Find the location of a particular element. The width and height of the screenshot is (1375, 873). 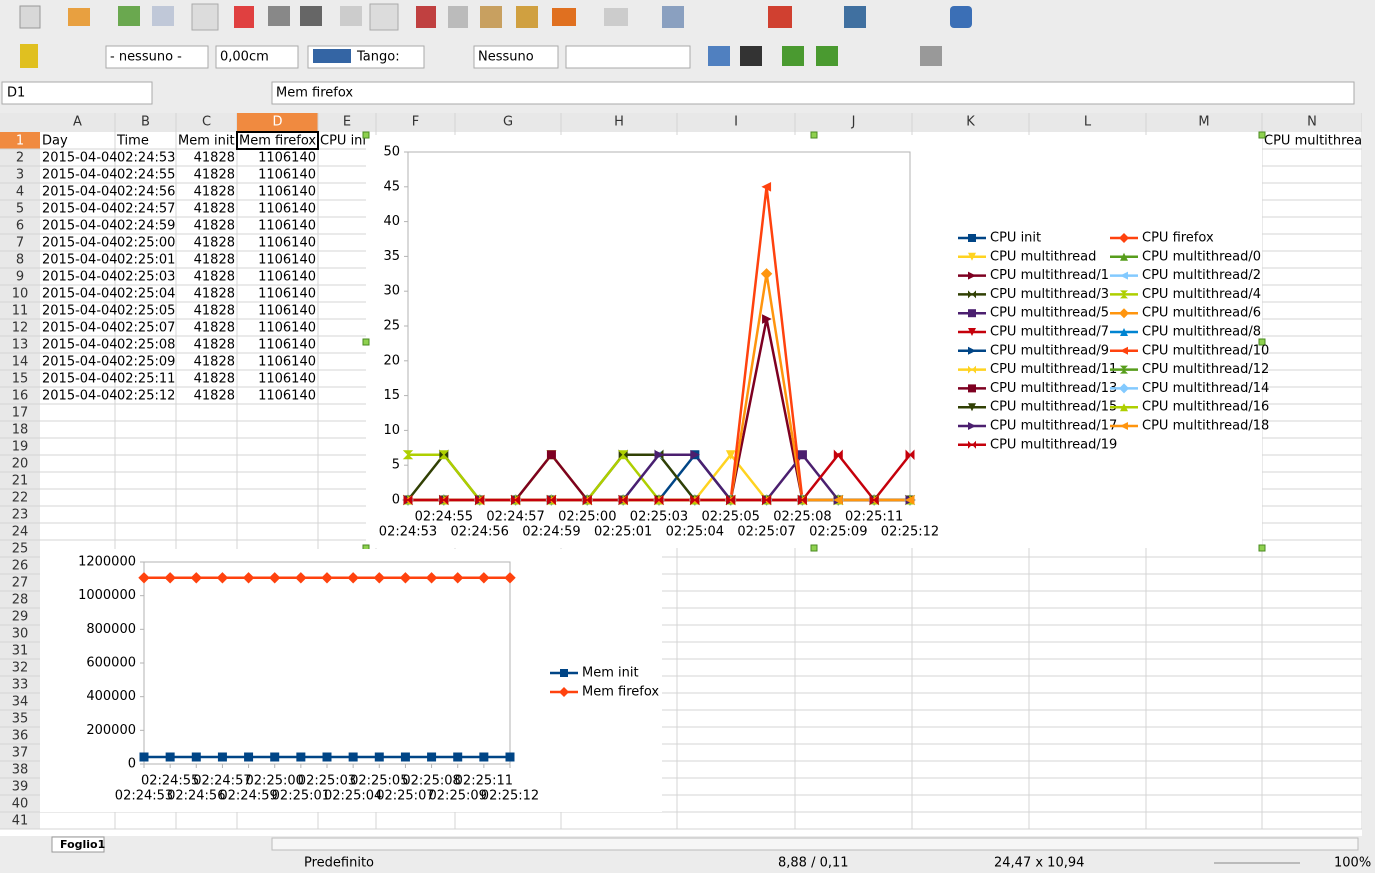

legend-label: CPU multithread/10 is located at coordinates (1205, 350).